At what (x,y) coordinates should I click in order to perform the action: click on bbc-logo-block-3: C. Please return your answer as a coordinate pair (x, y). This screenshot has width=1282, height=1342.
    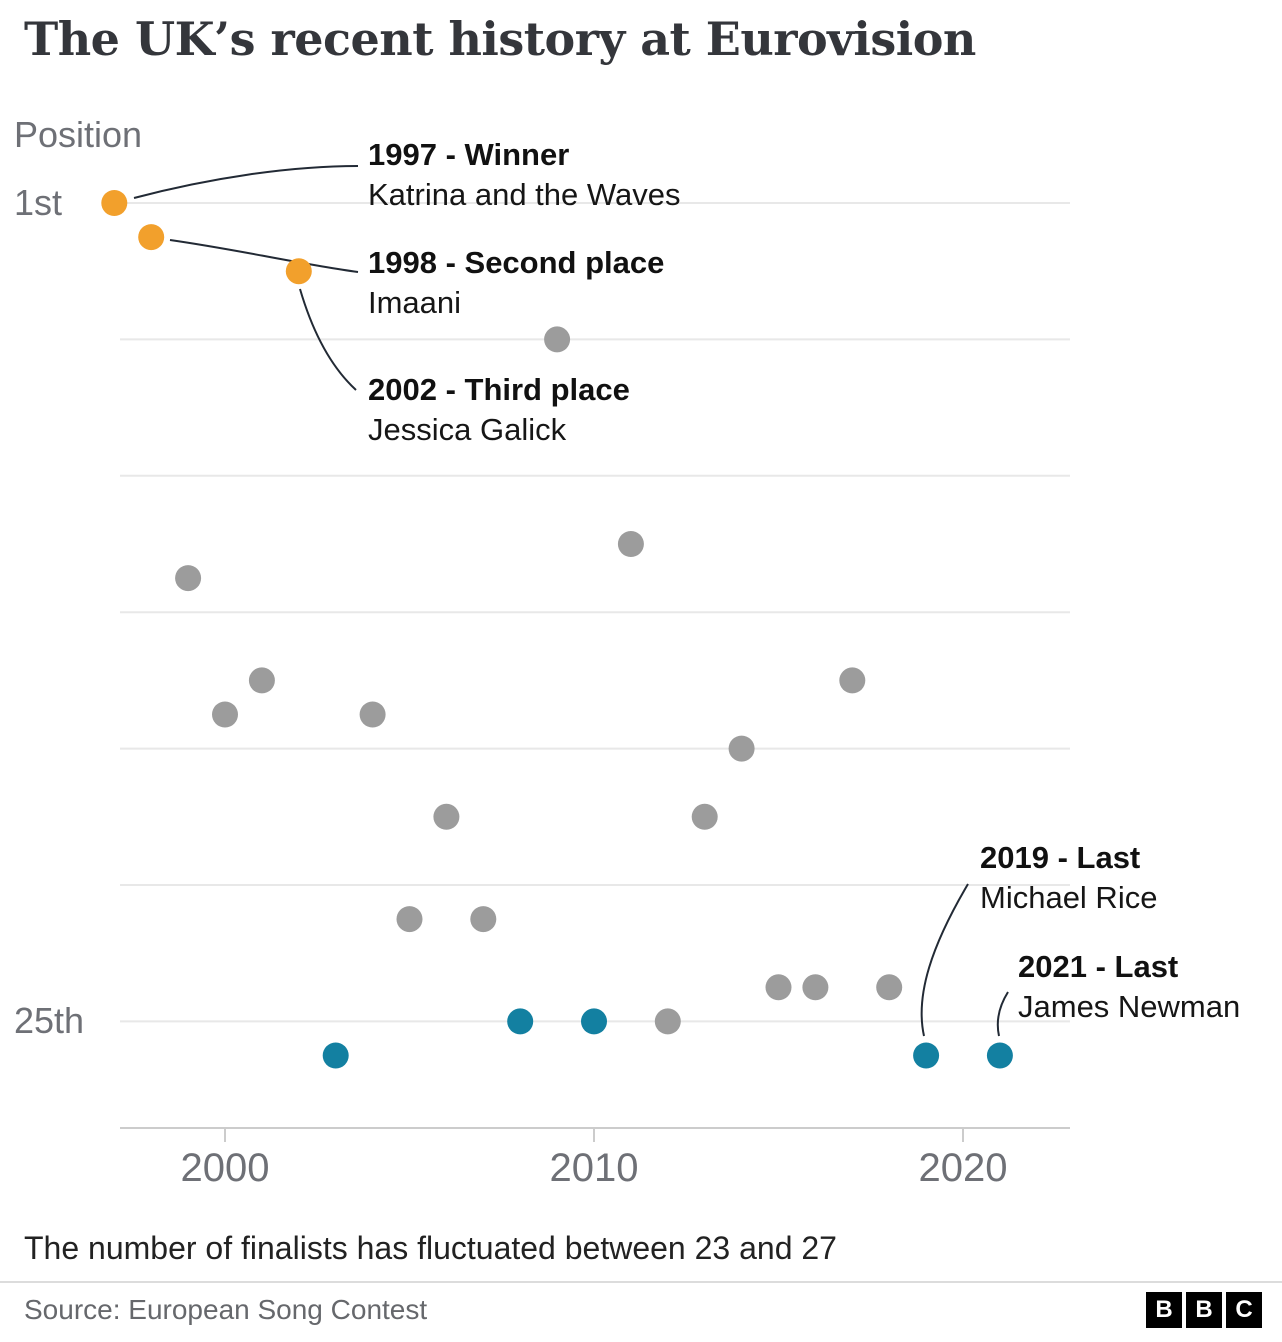
    Looking at the image, I should click on (1244, 1310).